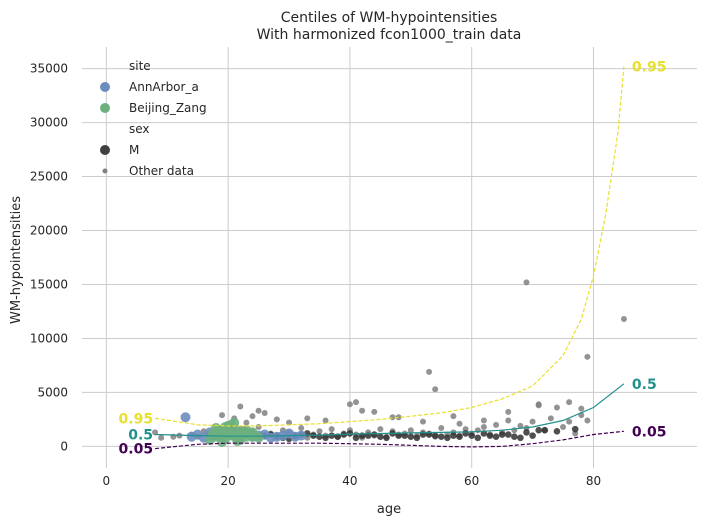 This screenshot has width=708, height=524. I want to click on y-tick-label: 35000, so click(49, 69).